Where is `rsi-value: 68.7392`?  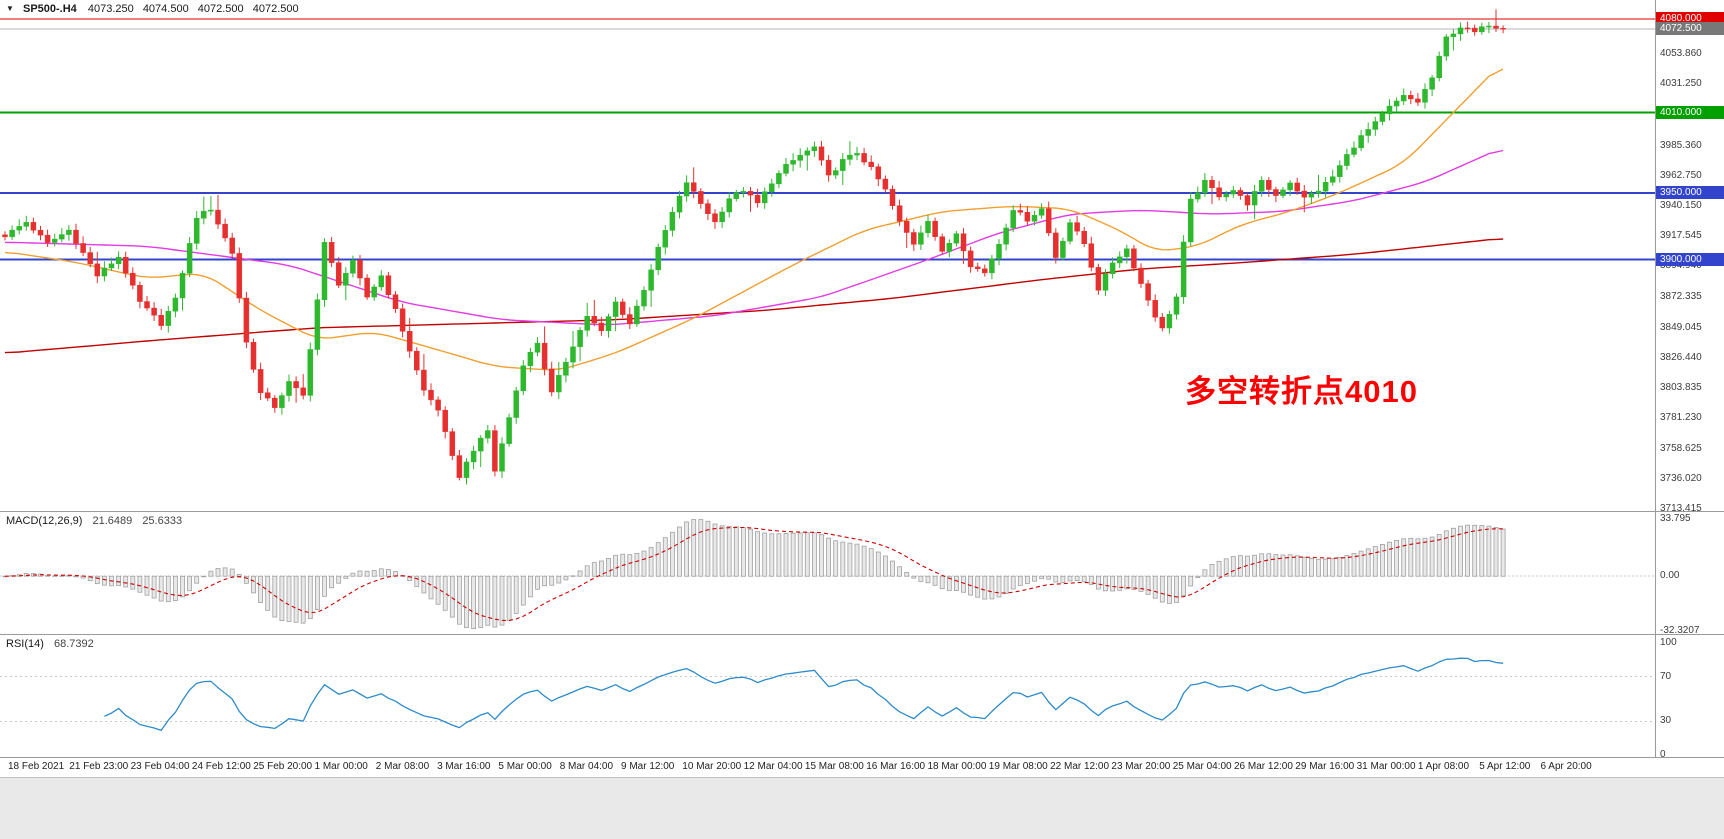 rsi-value: 68.7392 is located at coordinates (73, 644).